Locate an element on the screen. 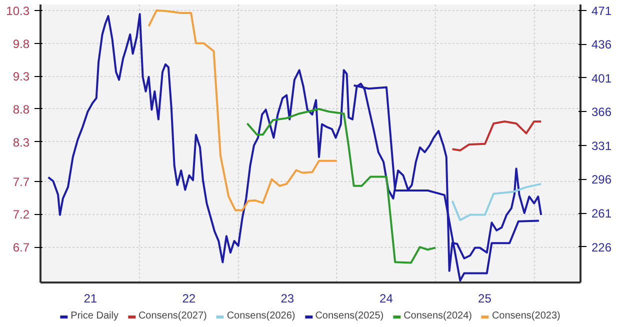 The height and width of the screenshot is (327, 620). y2-tick-label: 401 is located at coordinates (602, 78).